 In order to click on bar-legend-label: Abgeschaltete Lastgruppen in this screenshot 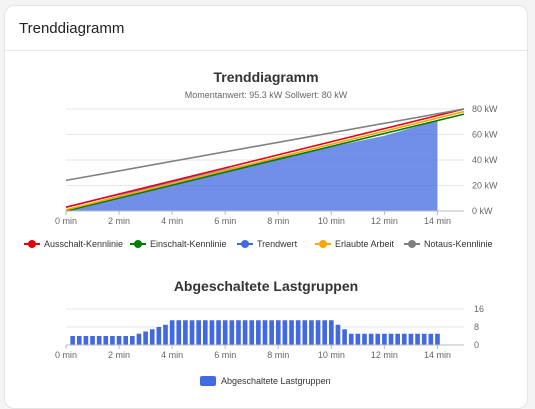, I will do `click(276, 381)`.